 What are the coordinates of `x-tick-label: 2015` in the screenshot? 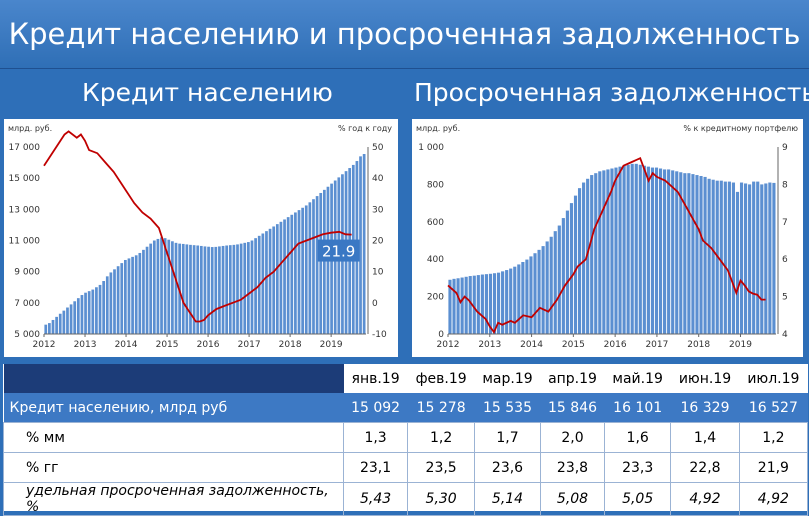 It's located at (167, 345).